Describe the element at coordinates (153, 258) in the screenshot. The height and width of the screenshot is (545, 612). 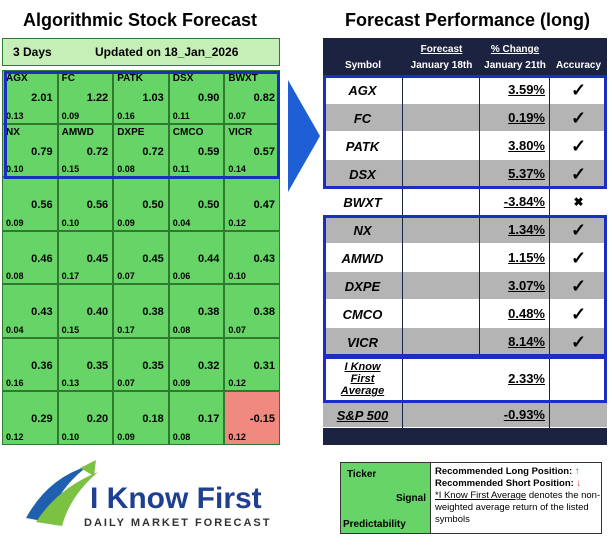
I see `cell-signal: 0.45` at that location.